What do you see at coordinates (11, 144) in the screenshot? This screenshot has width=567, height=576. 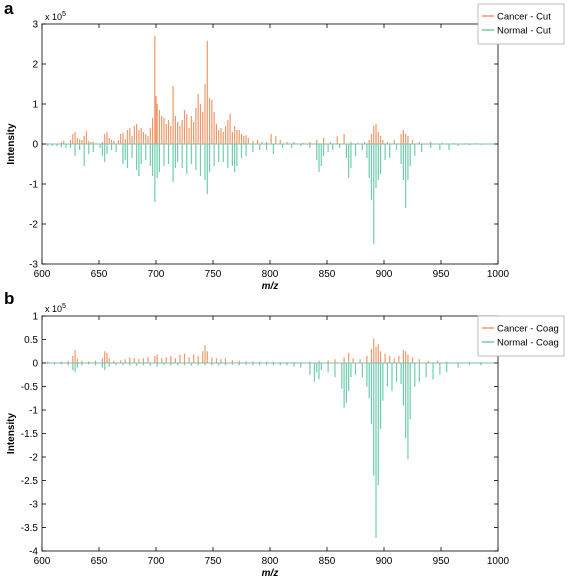 I see `y-axis-title: Intensity` at bounding box center [11, 144].